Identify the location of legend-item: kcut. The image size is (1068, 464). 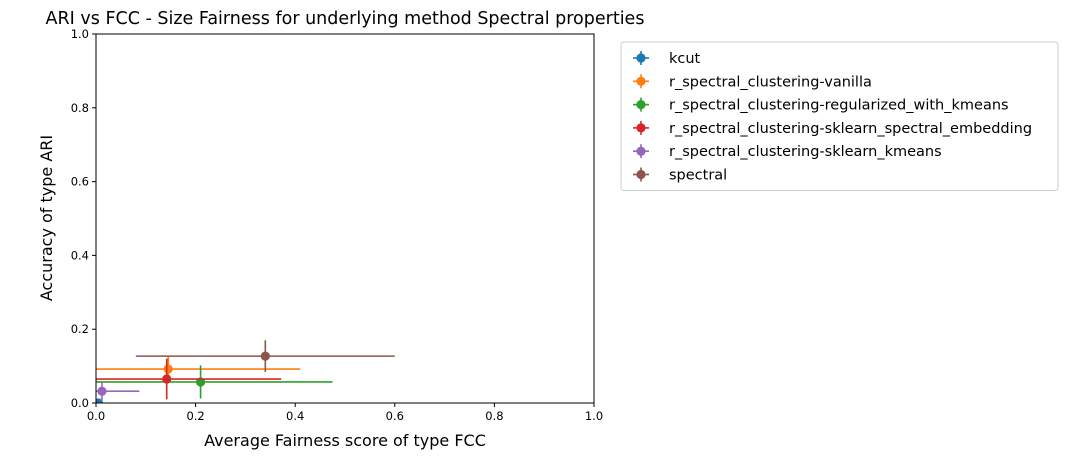
(667, 59).